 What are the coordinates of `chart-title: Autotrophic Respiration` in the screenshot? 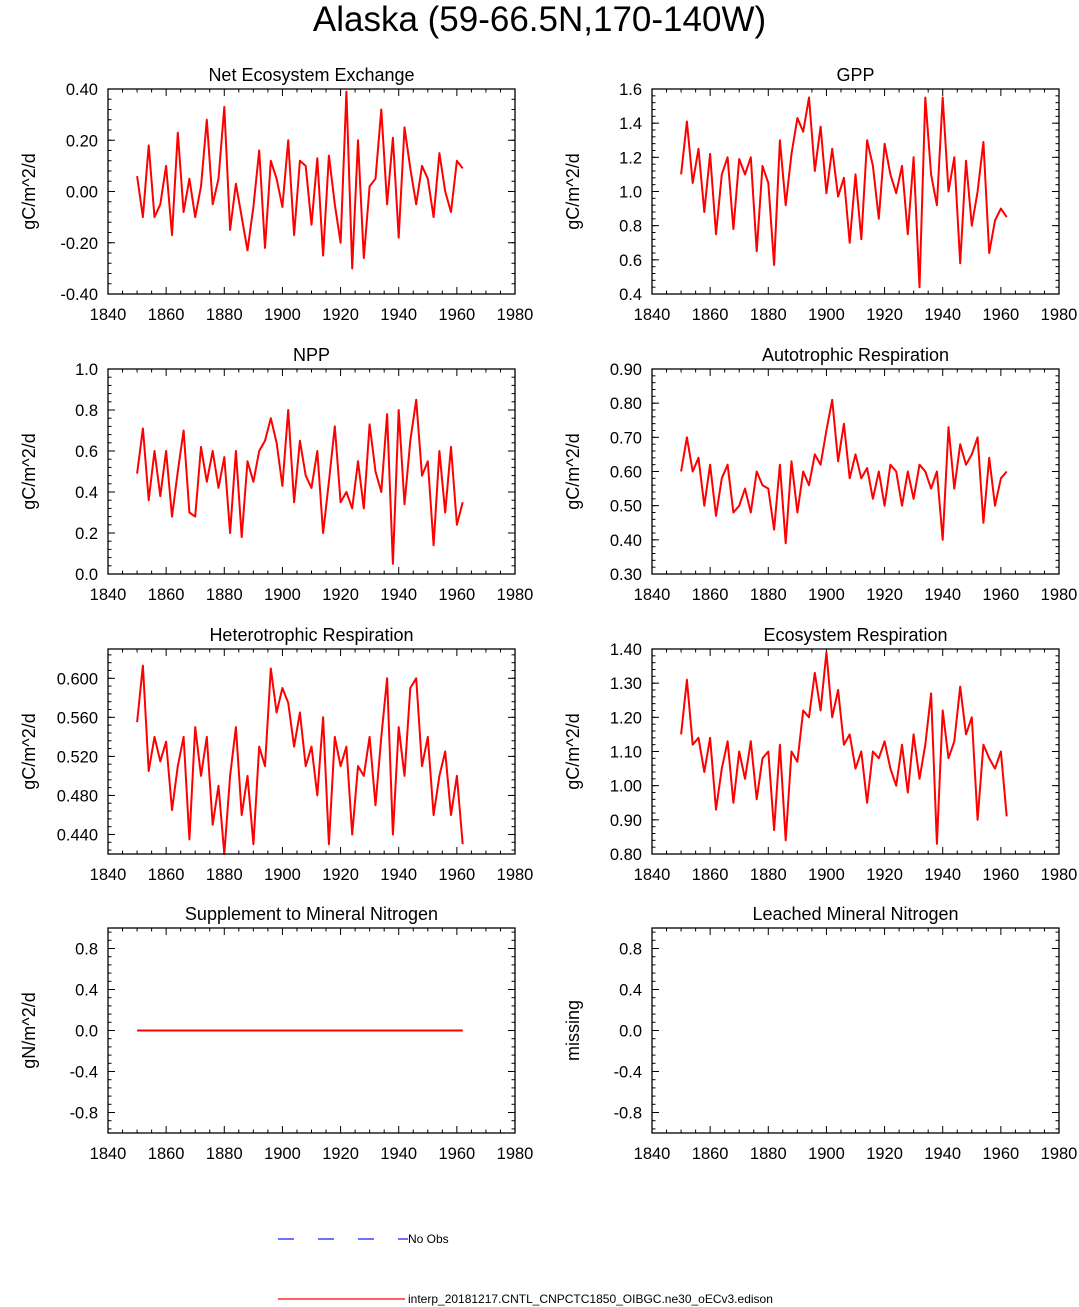 It's located at (855, 355).